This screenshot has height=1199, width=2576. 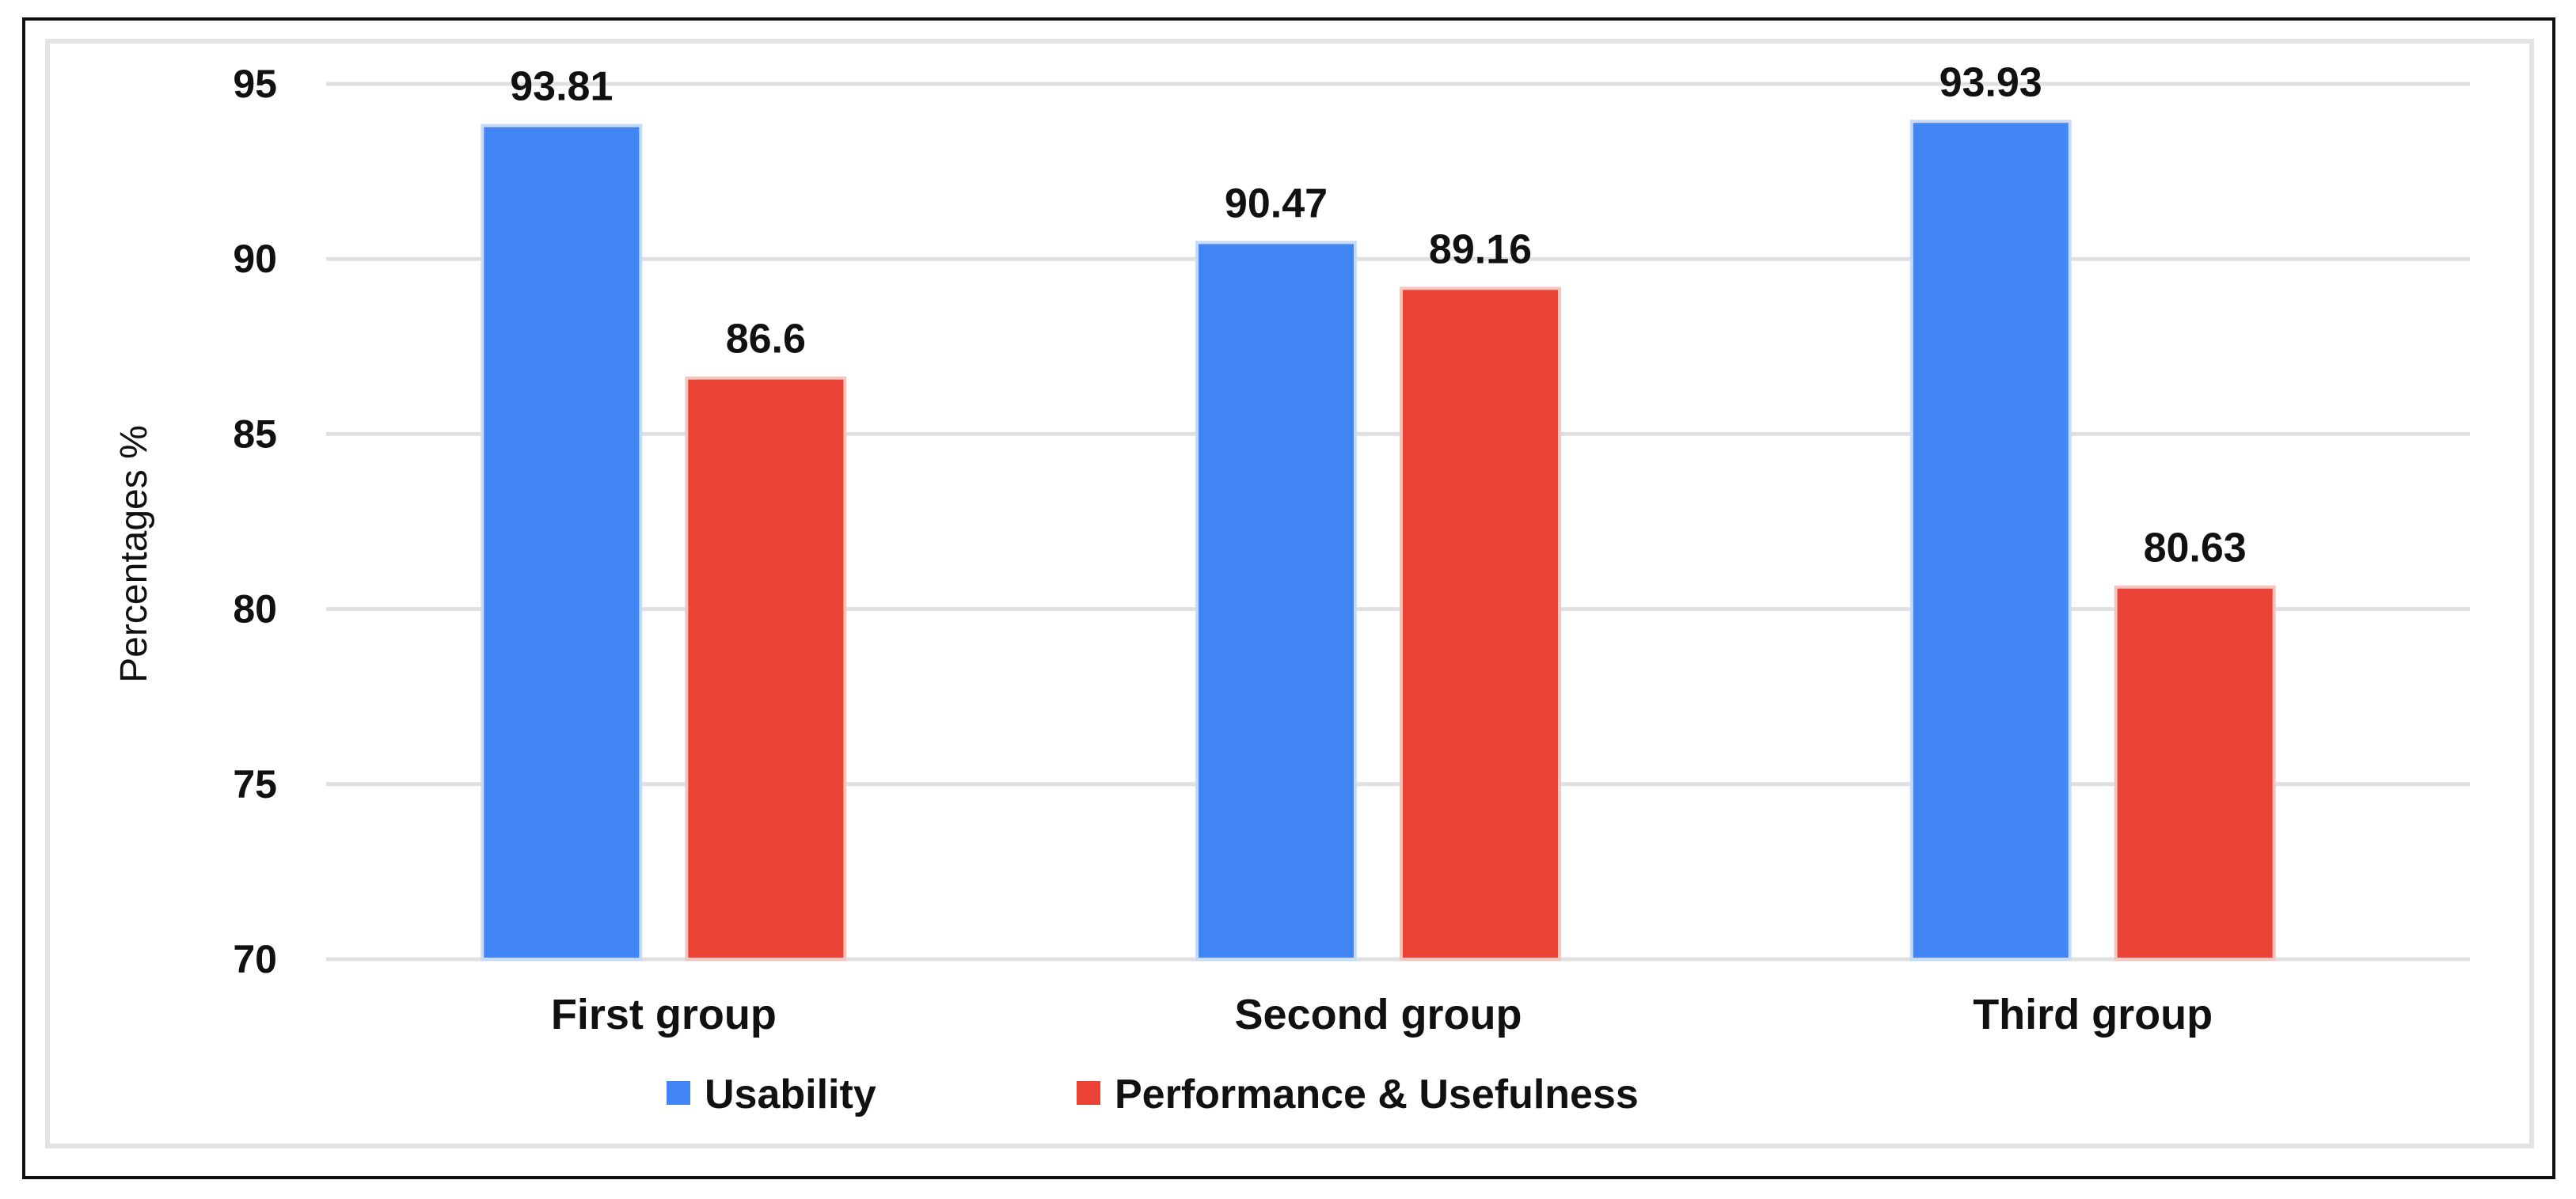 I want to click on y-tick-label: 85, so click(x=255, y=434).